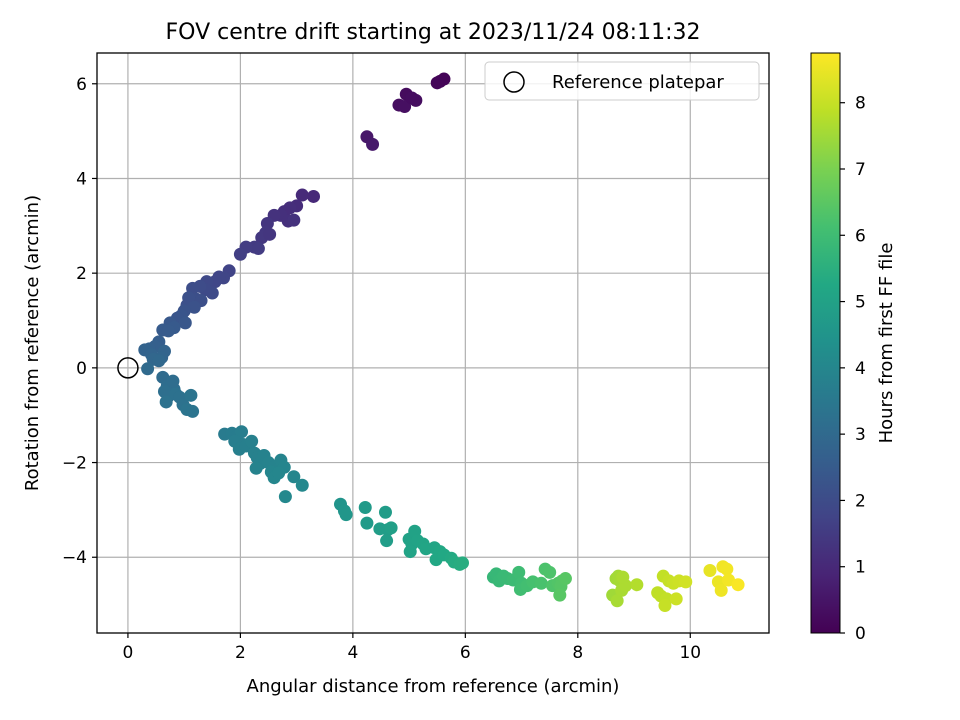 Image resolution: width=960 pixels, height=720 pixels. I want to click on x-tick-label: 4, so click(352, 653).